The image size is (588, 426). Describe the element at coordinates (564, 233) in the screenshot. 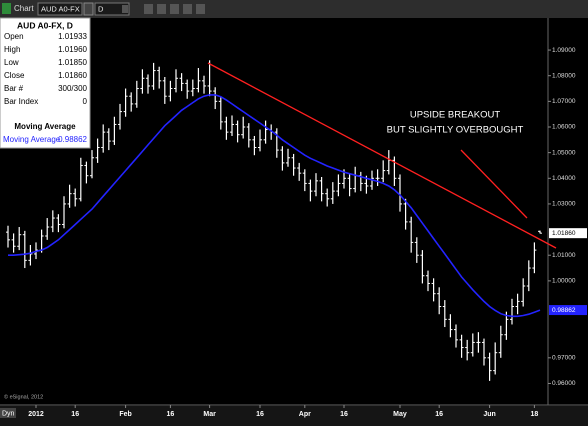

I see `last-price-label: 1.01860` at that location.